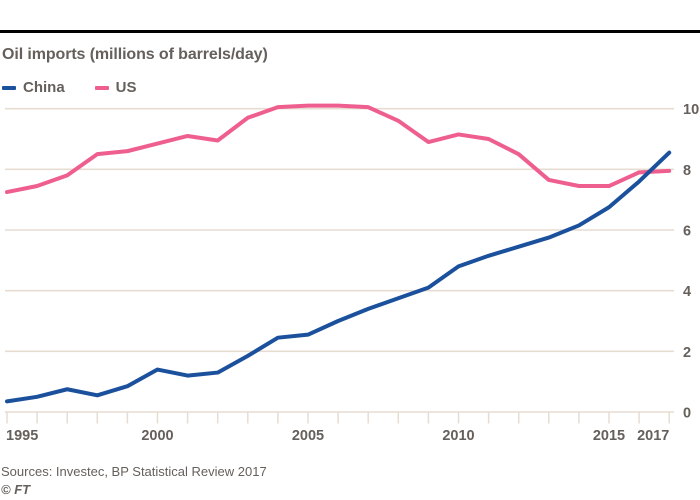 This screenshot has width=700, height=500. What do you see at coordinates (16, 489) in the screenshot?
I see `ft-credit: © FT` at bounding box center [16, 489].